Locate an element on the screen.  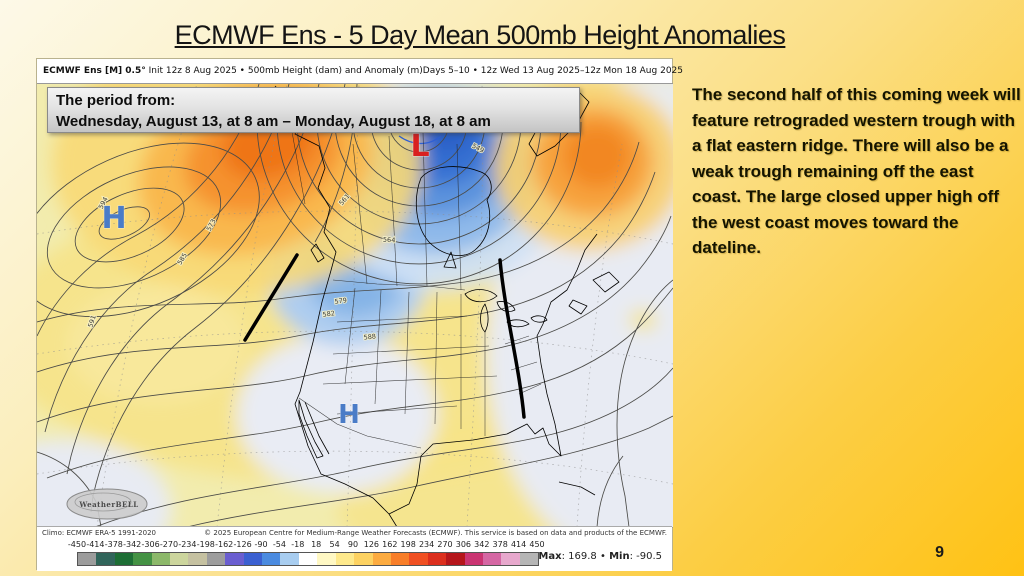
colorbar-maxmin: Max: 169.8 • Min: -90.5 is located at coordinates (600, 556).